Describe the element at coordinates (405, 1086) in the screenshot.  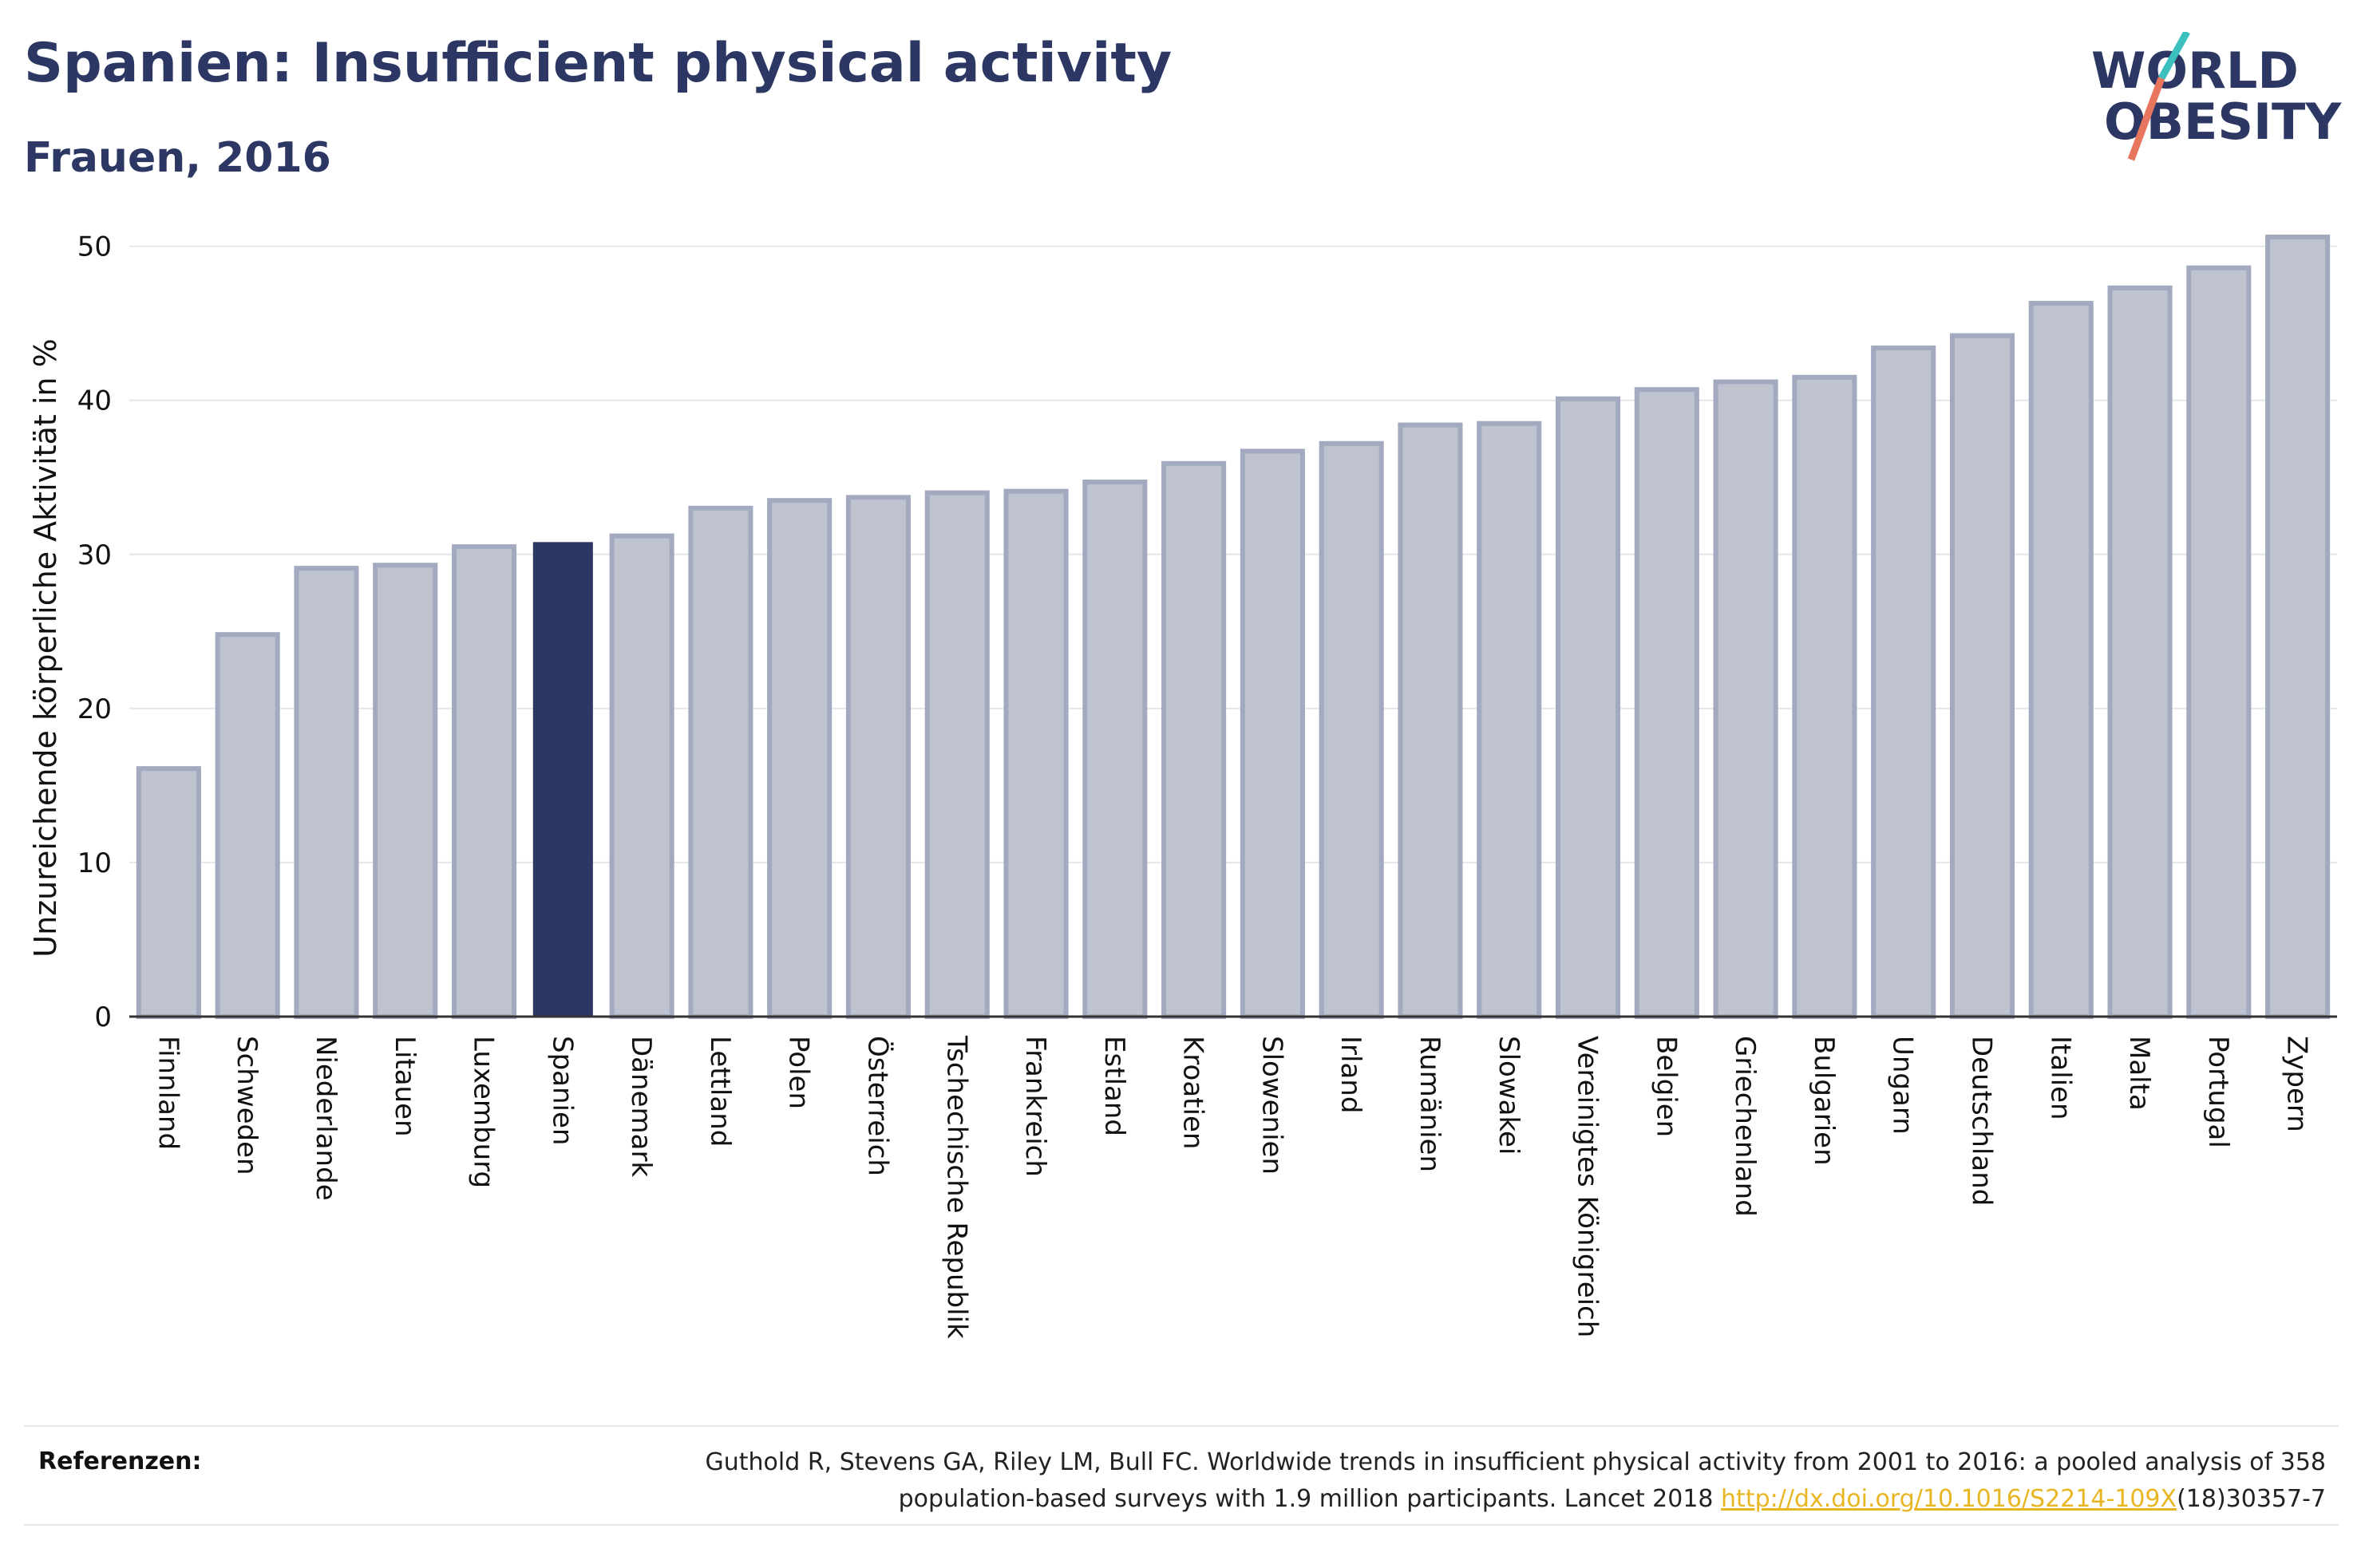
I see `x-tick-label: Litauen` at that location.